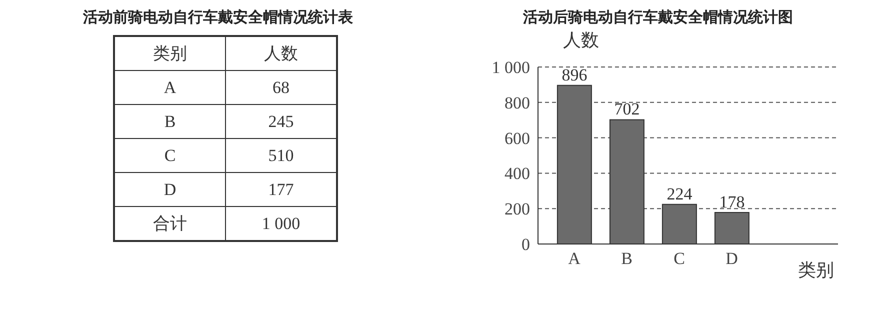  I want to click on x-tick-label: C, so click(679, 258).